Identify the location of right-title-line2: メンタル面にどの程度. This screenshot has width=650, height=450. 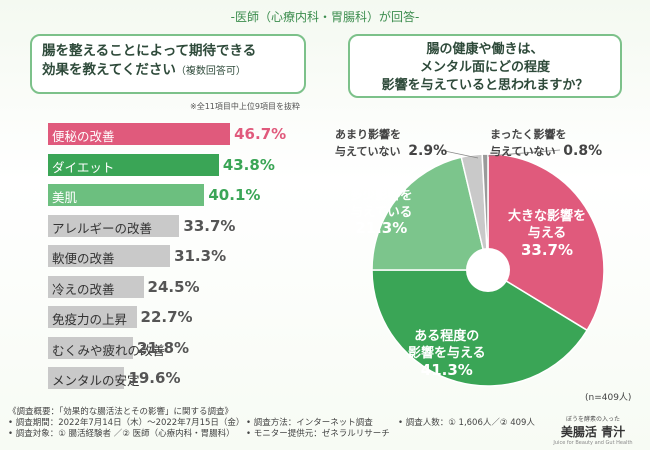
(484, 67).